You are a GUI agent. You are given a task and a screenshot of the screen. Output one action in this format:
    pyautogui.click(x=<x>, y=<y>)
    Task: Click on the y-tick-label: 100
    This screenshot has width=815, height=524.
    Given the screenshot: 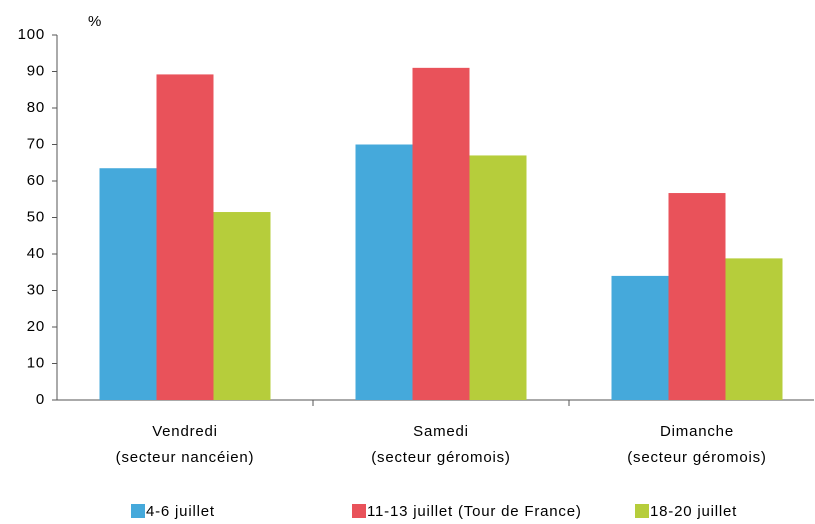 What is the action you would take?
    pyautogui.click(x=31, y=34)
    